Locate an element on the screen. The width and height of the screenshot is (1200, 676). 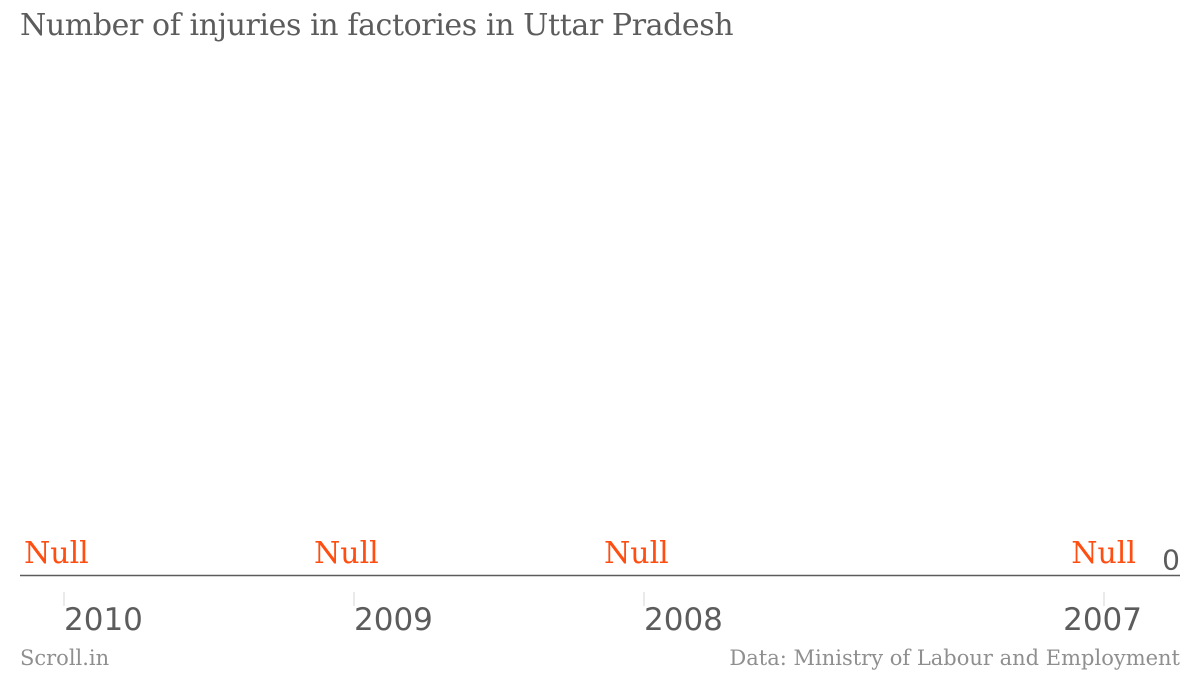
x-tick-label: 2008 is located at coordinates (683, 620).